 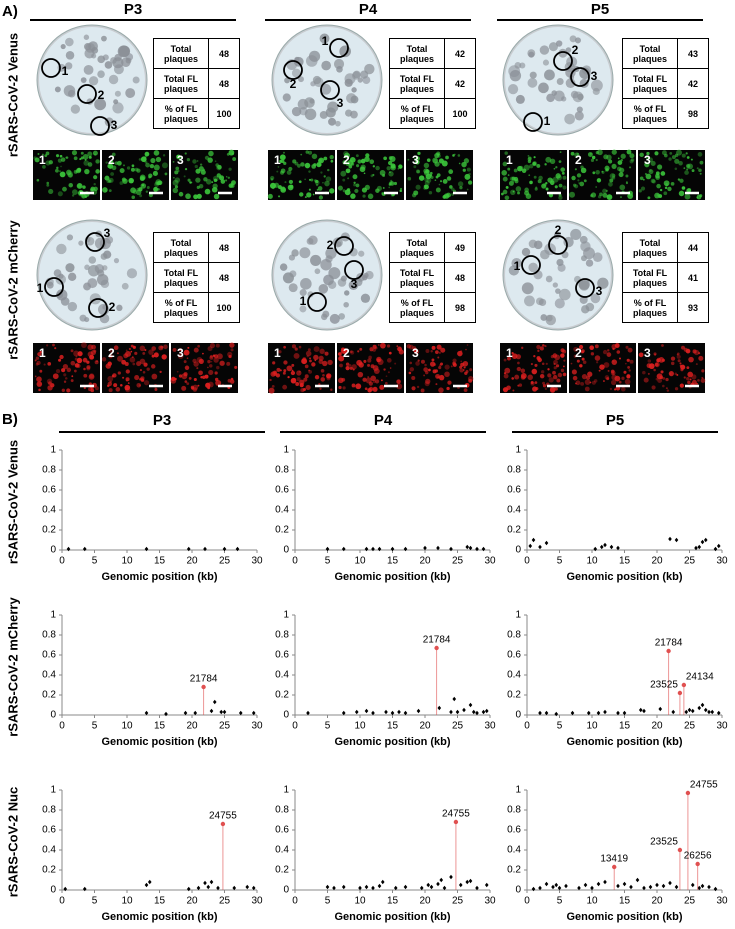 I want to click on table-label: Total FL plaques, so click(x=417, y=277).